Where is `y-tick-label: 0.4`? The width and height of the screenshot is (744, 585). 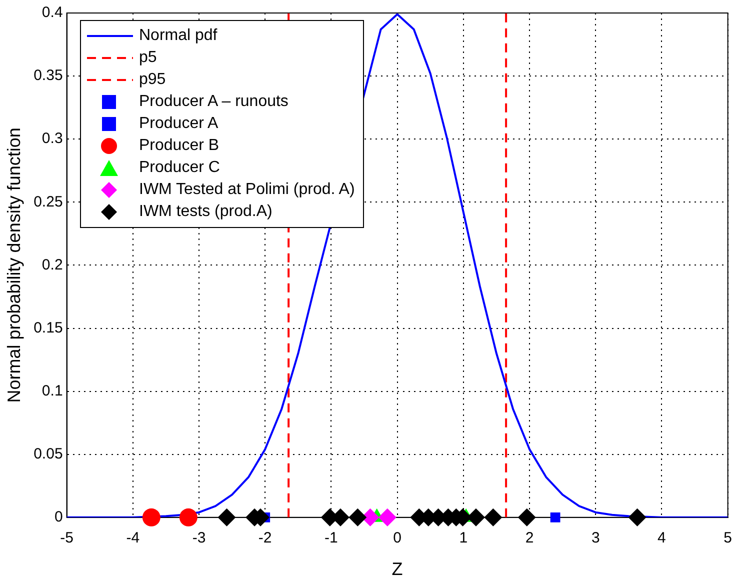
y-tick-label: 0.4 is located at coordinates (52, 13).